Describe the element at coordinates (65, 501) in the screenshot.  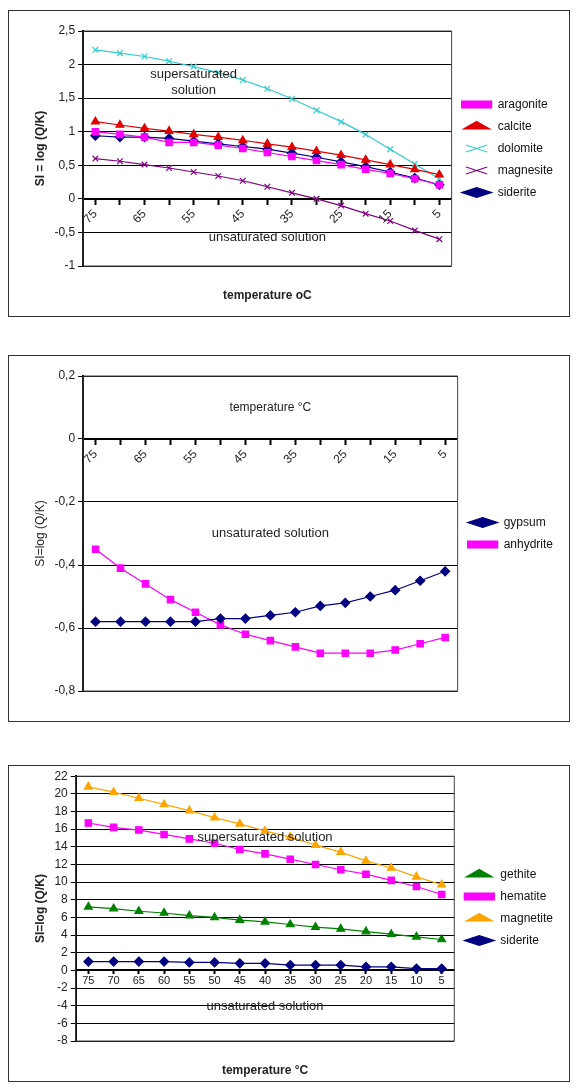
I see `y-tick-label: -0,2` at that location.